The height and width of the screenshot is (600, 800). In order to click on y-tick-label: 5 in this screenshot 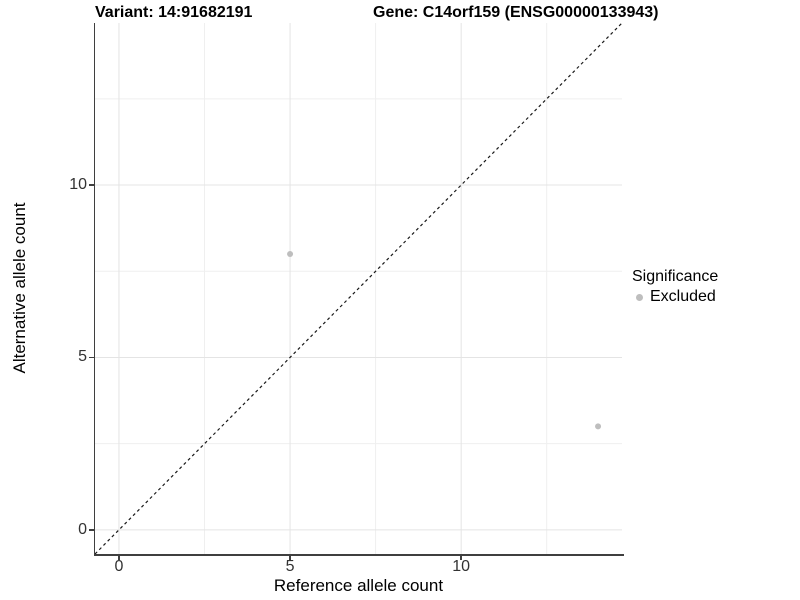, I will do `click(82, 357)`.